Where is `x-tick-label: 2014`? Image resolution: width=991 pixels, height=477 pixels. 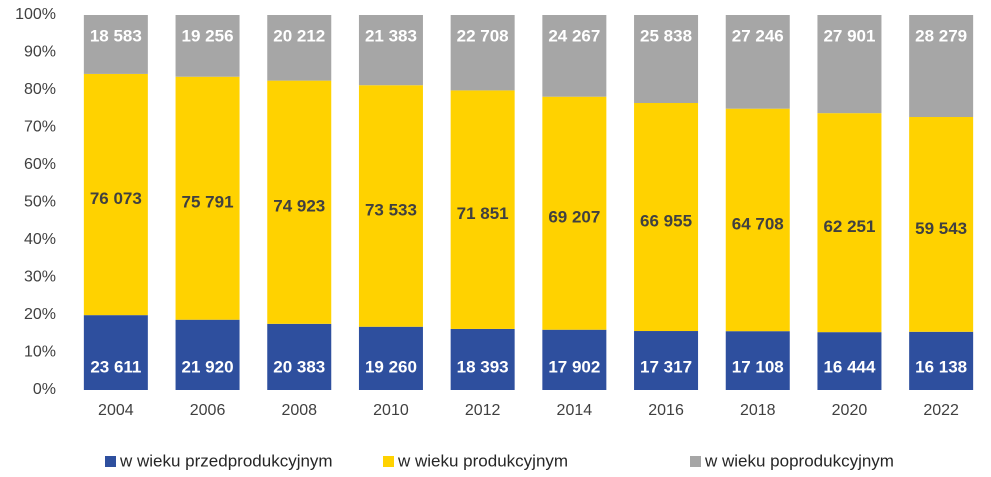
x-tick-label: 2014 is located at coordinates (575, 410).